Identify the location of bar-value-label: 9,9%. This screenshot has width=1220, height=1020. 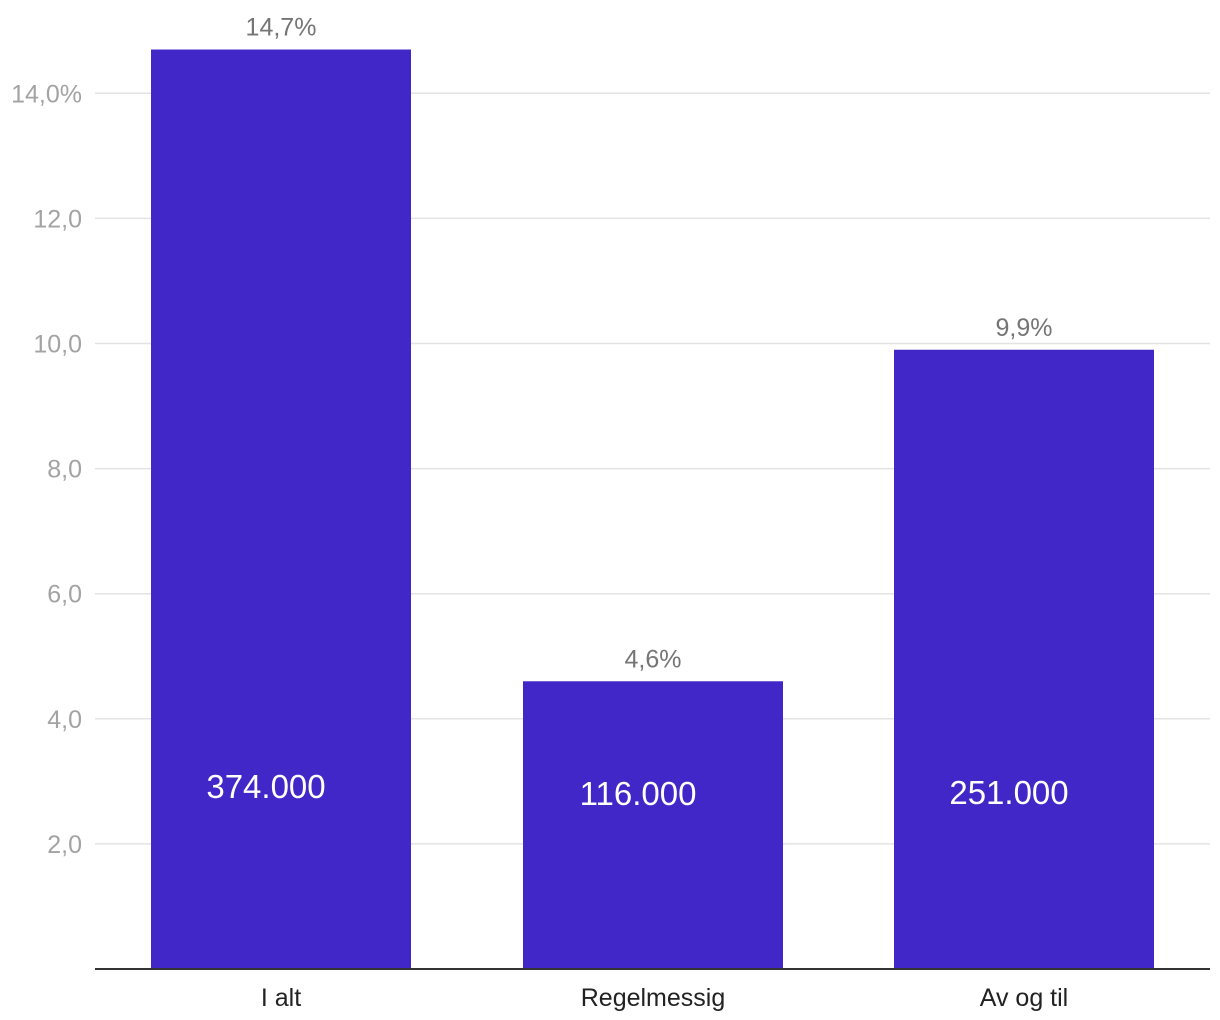
(1024, 328).